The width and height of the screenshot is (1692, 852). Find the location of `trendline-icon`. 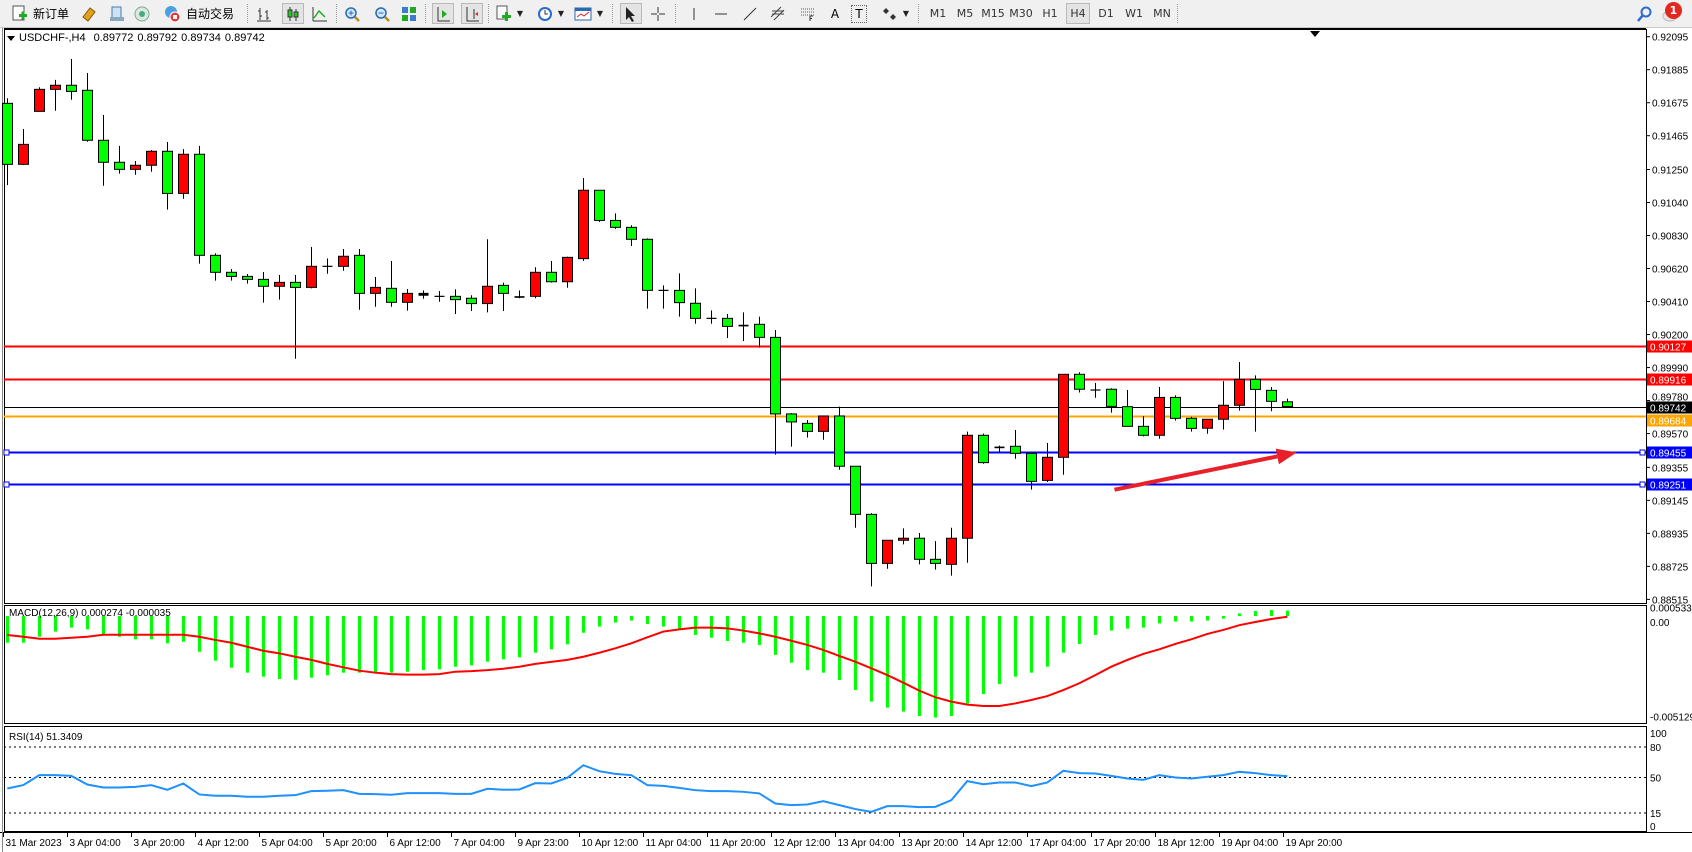

trendline-icon is located at coordinates (750, 13).